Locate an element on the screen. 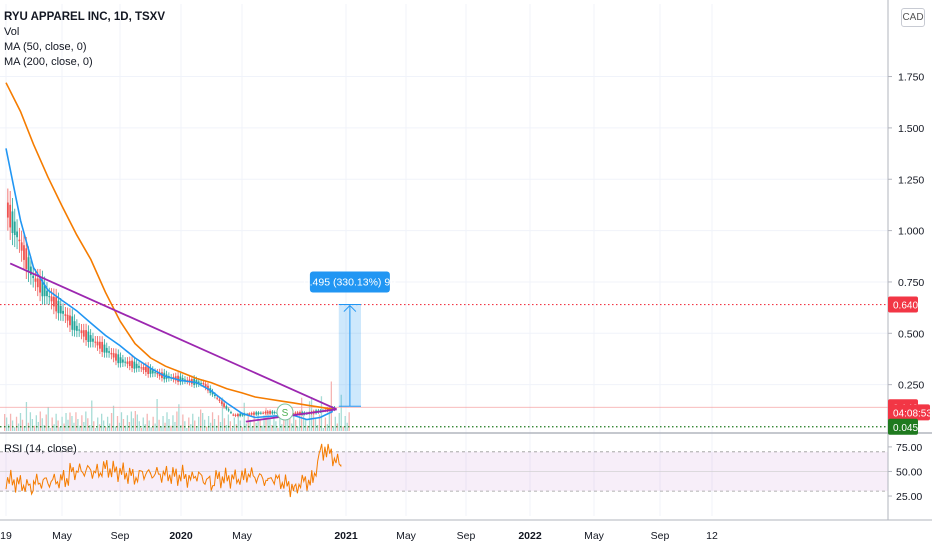 This screenshot has height=550, width=932. dividend-text: S is located at coordinates (285, 413).